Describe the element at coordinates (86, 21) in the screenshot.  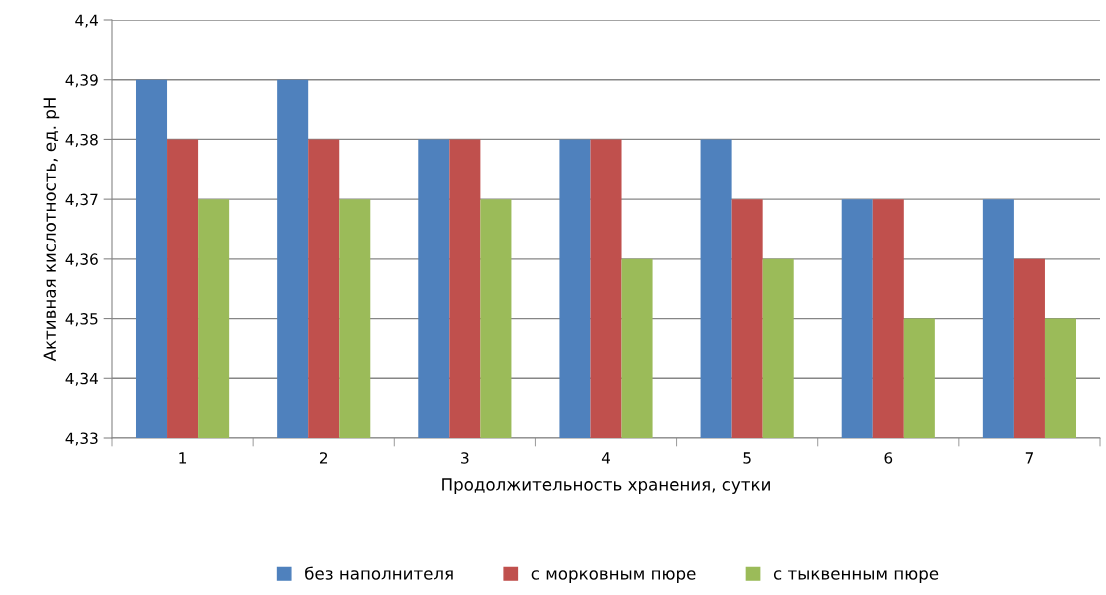
I see `y-tick-label: 4,4` at that location.